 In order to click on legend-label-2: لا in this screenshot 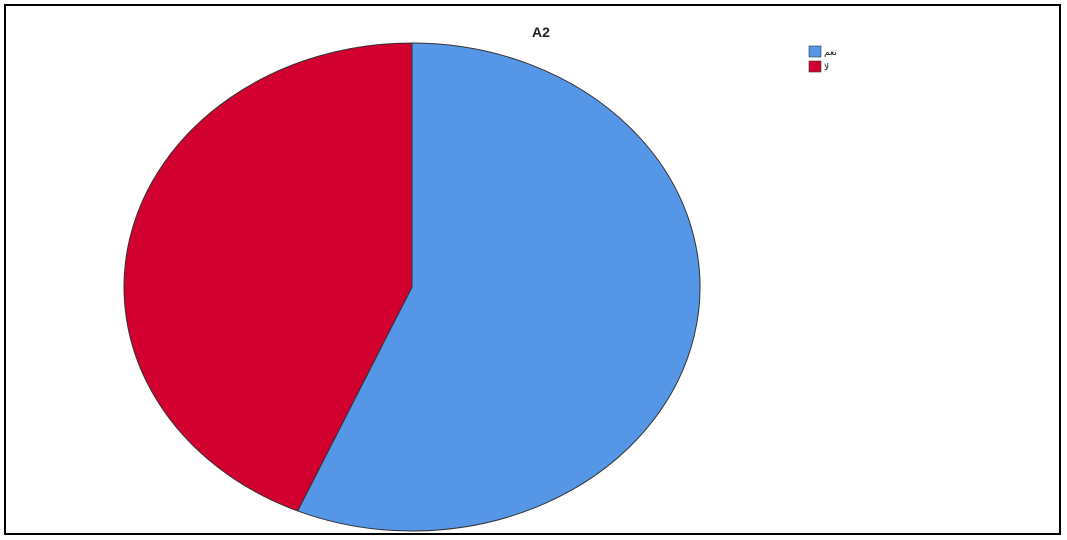, I will do `click(826, 68)`.